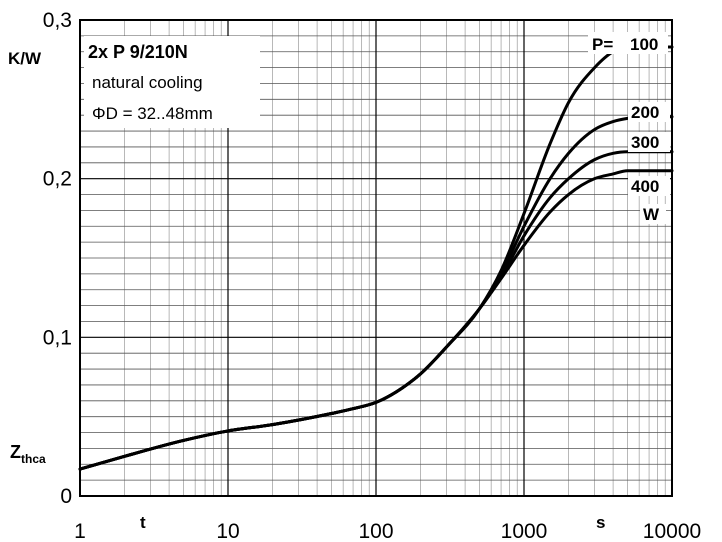  Describe the element at coordinates (644, 44) in the screenshot. I see `series-label-100: 100` at that location.